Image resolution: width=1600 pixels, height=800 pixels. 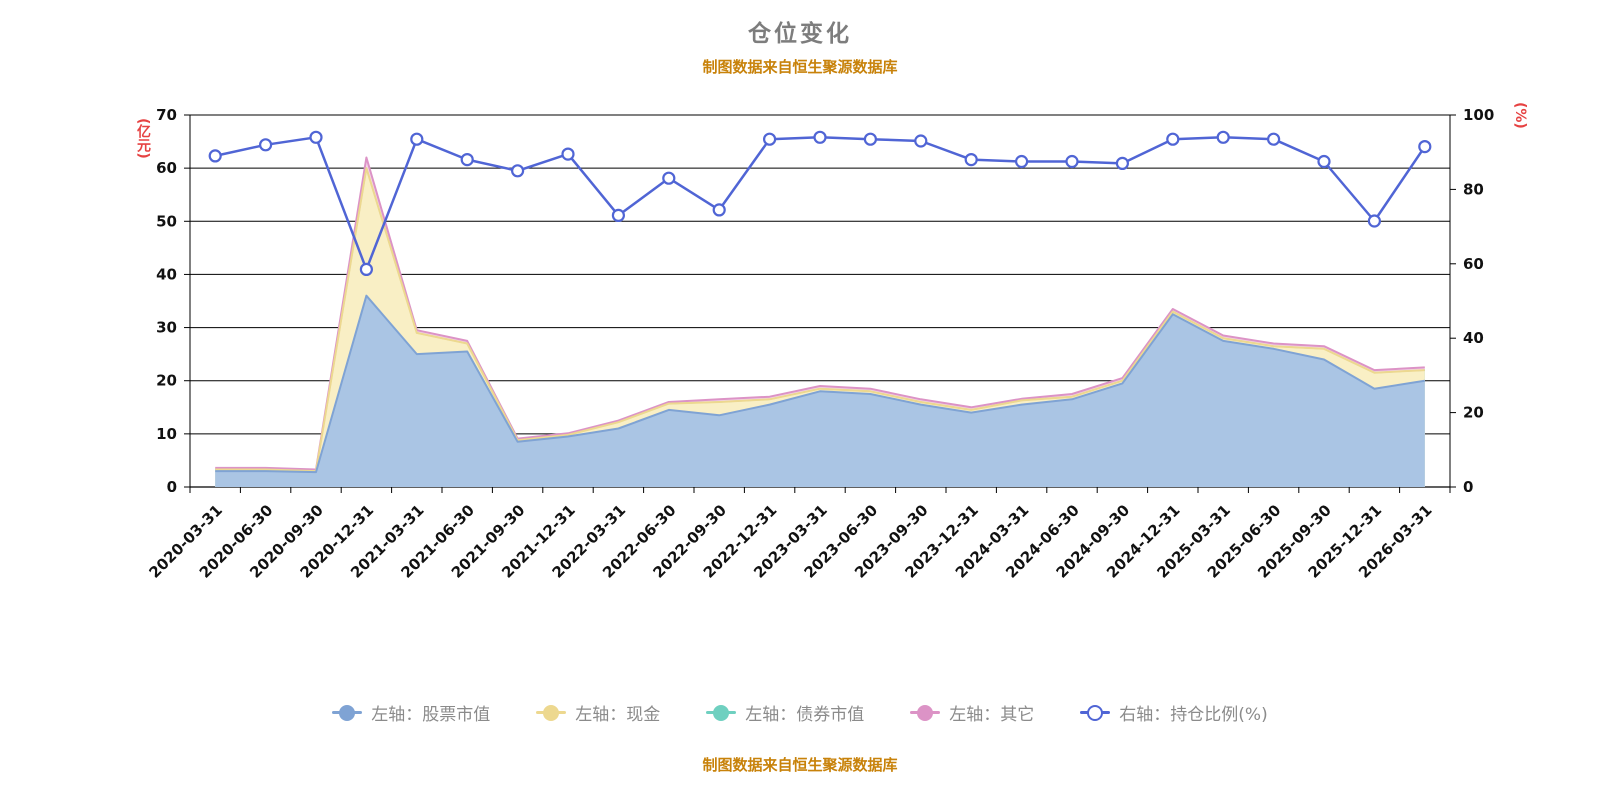 I want to click on left-axis-unit-label: (亿元), so click(x=143, y=138).